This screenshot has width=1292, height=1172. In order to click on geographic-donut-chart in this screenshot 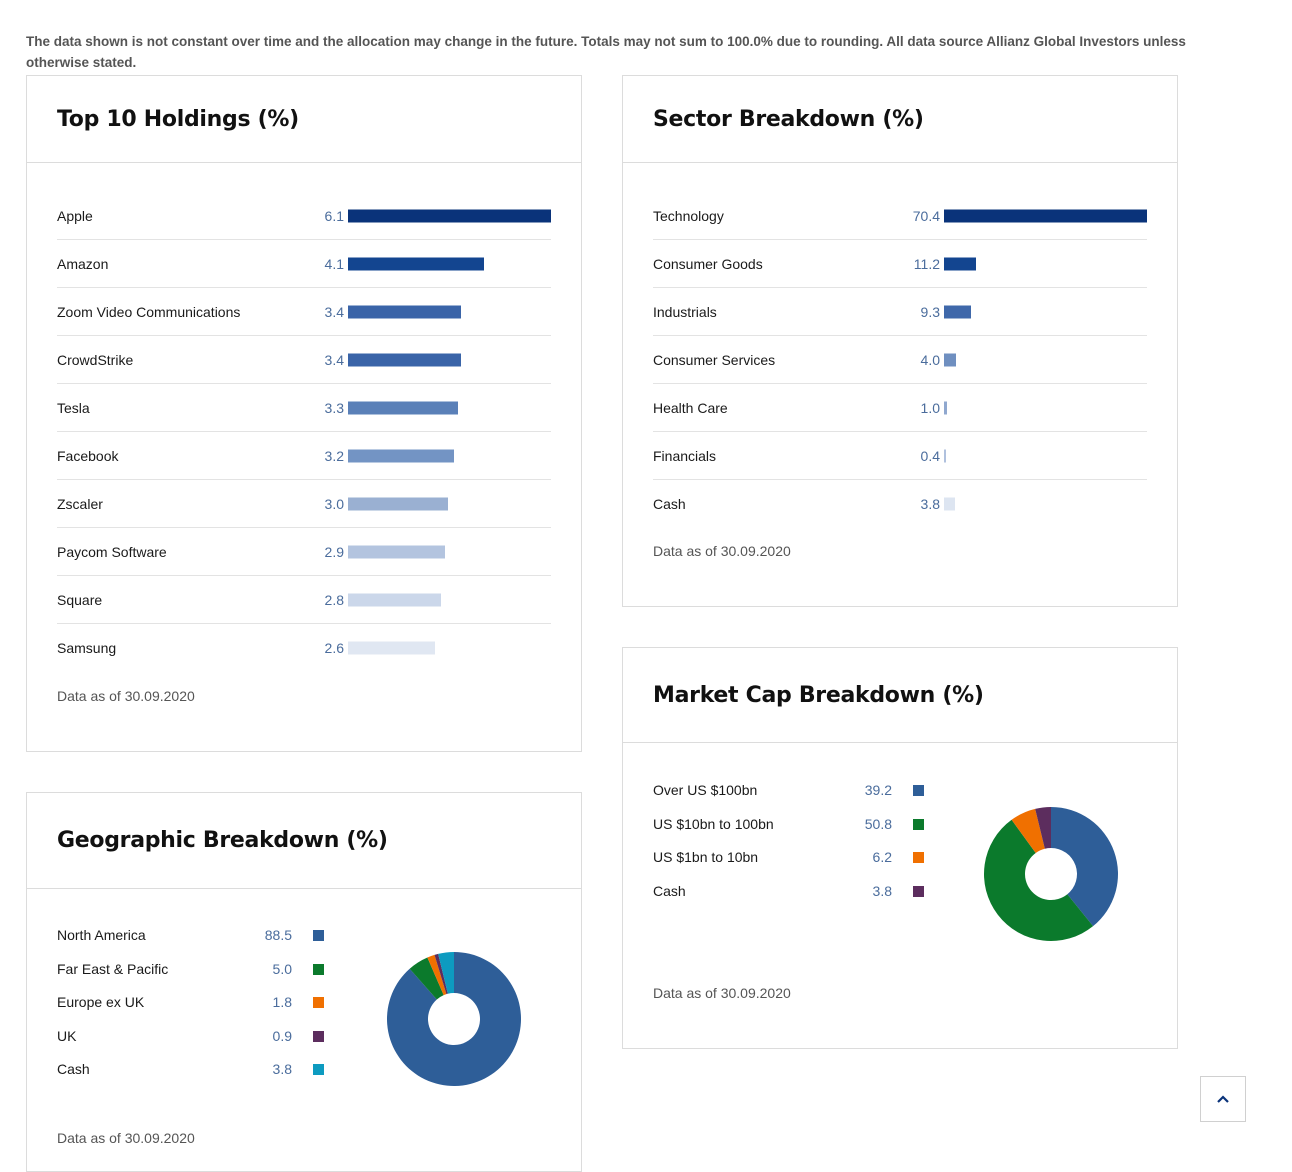, I will do `click(454, 1019)`.